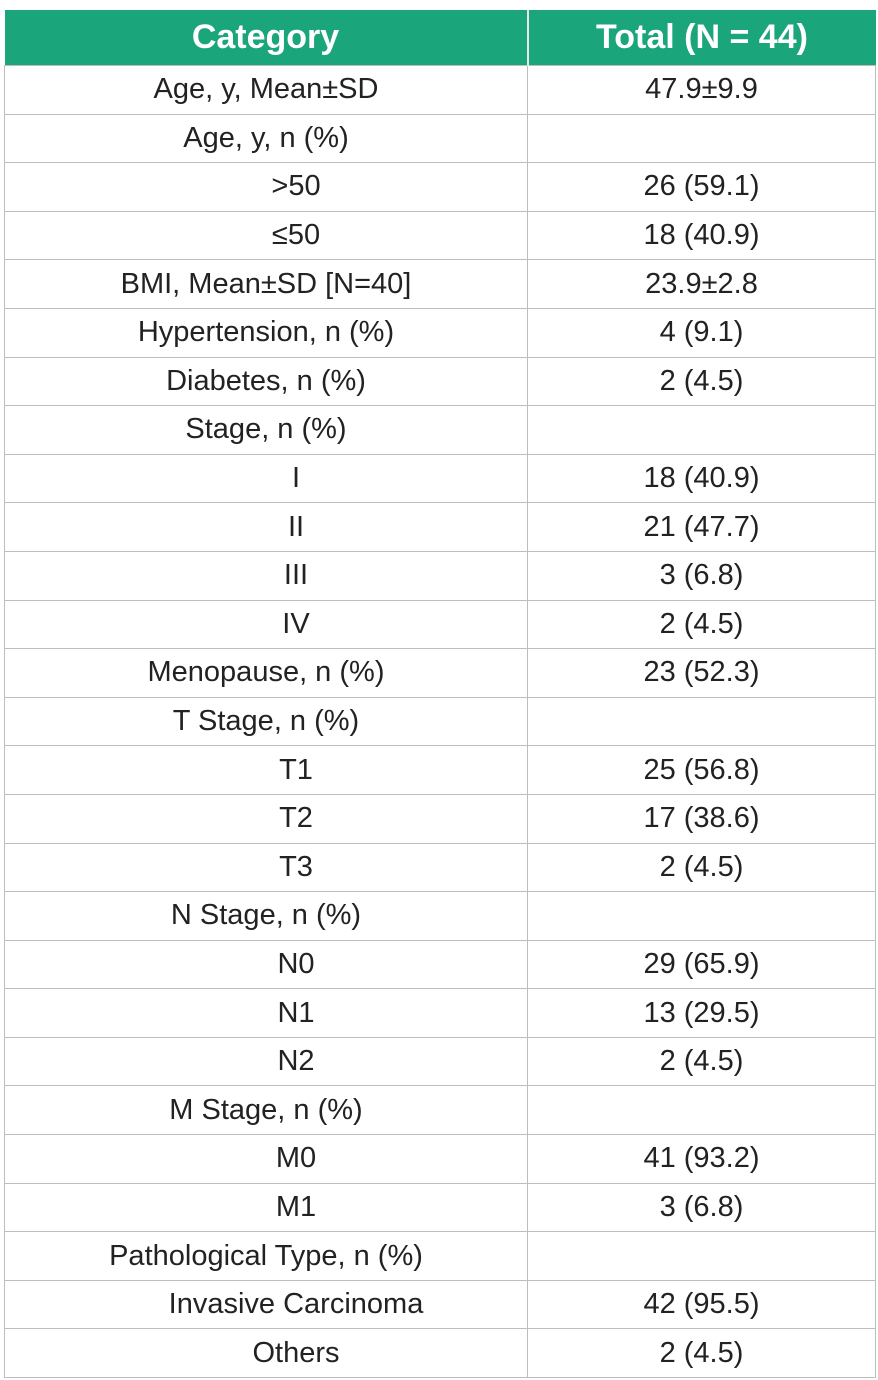  Describe the element at coordinates (701, 187) in the screenshot. I see `value-cell: 26 (59.1)` at that location.